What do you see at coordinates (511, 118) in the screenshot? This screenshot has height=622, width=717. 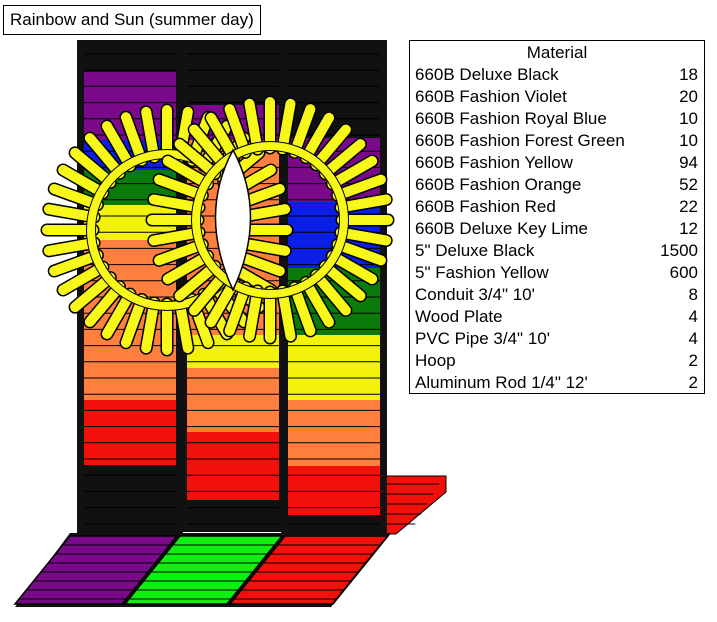 I see `material-name: 660B Fashion Royal Blue` at bounding box center [511, 118].